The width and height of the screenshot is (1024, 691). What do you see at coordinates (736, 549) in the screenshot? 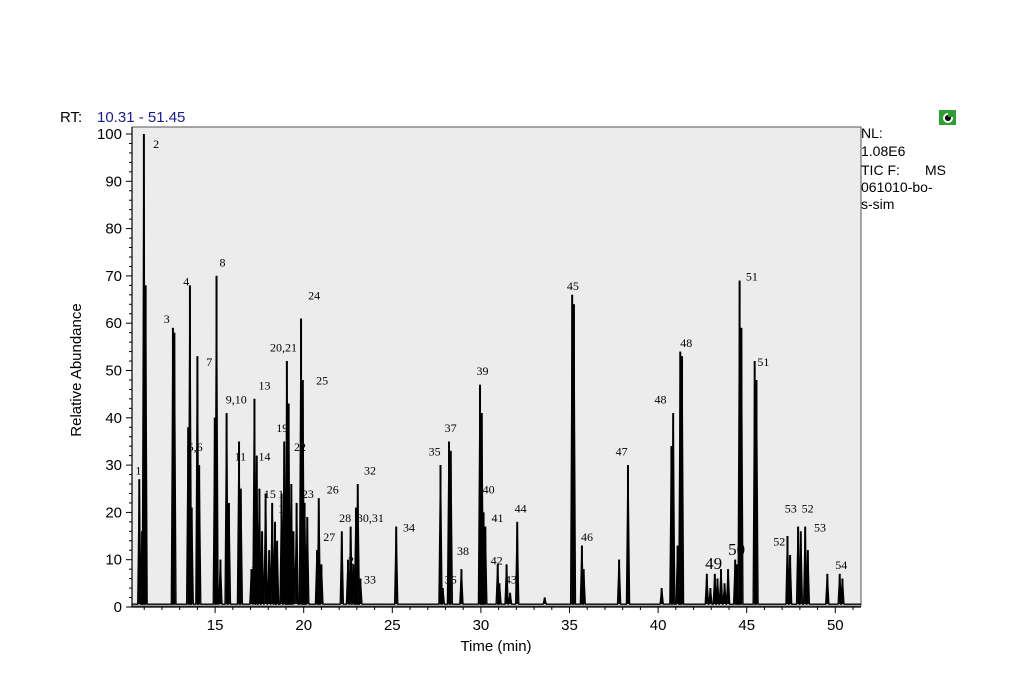
I see `peak-label: 50` at bounding box center [736, 549].